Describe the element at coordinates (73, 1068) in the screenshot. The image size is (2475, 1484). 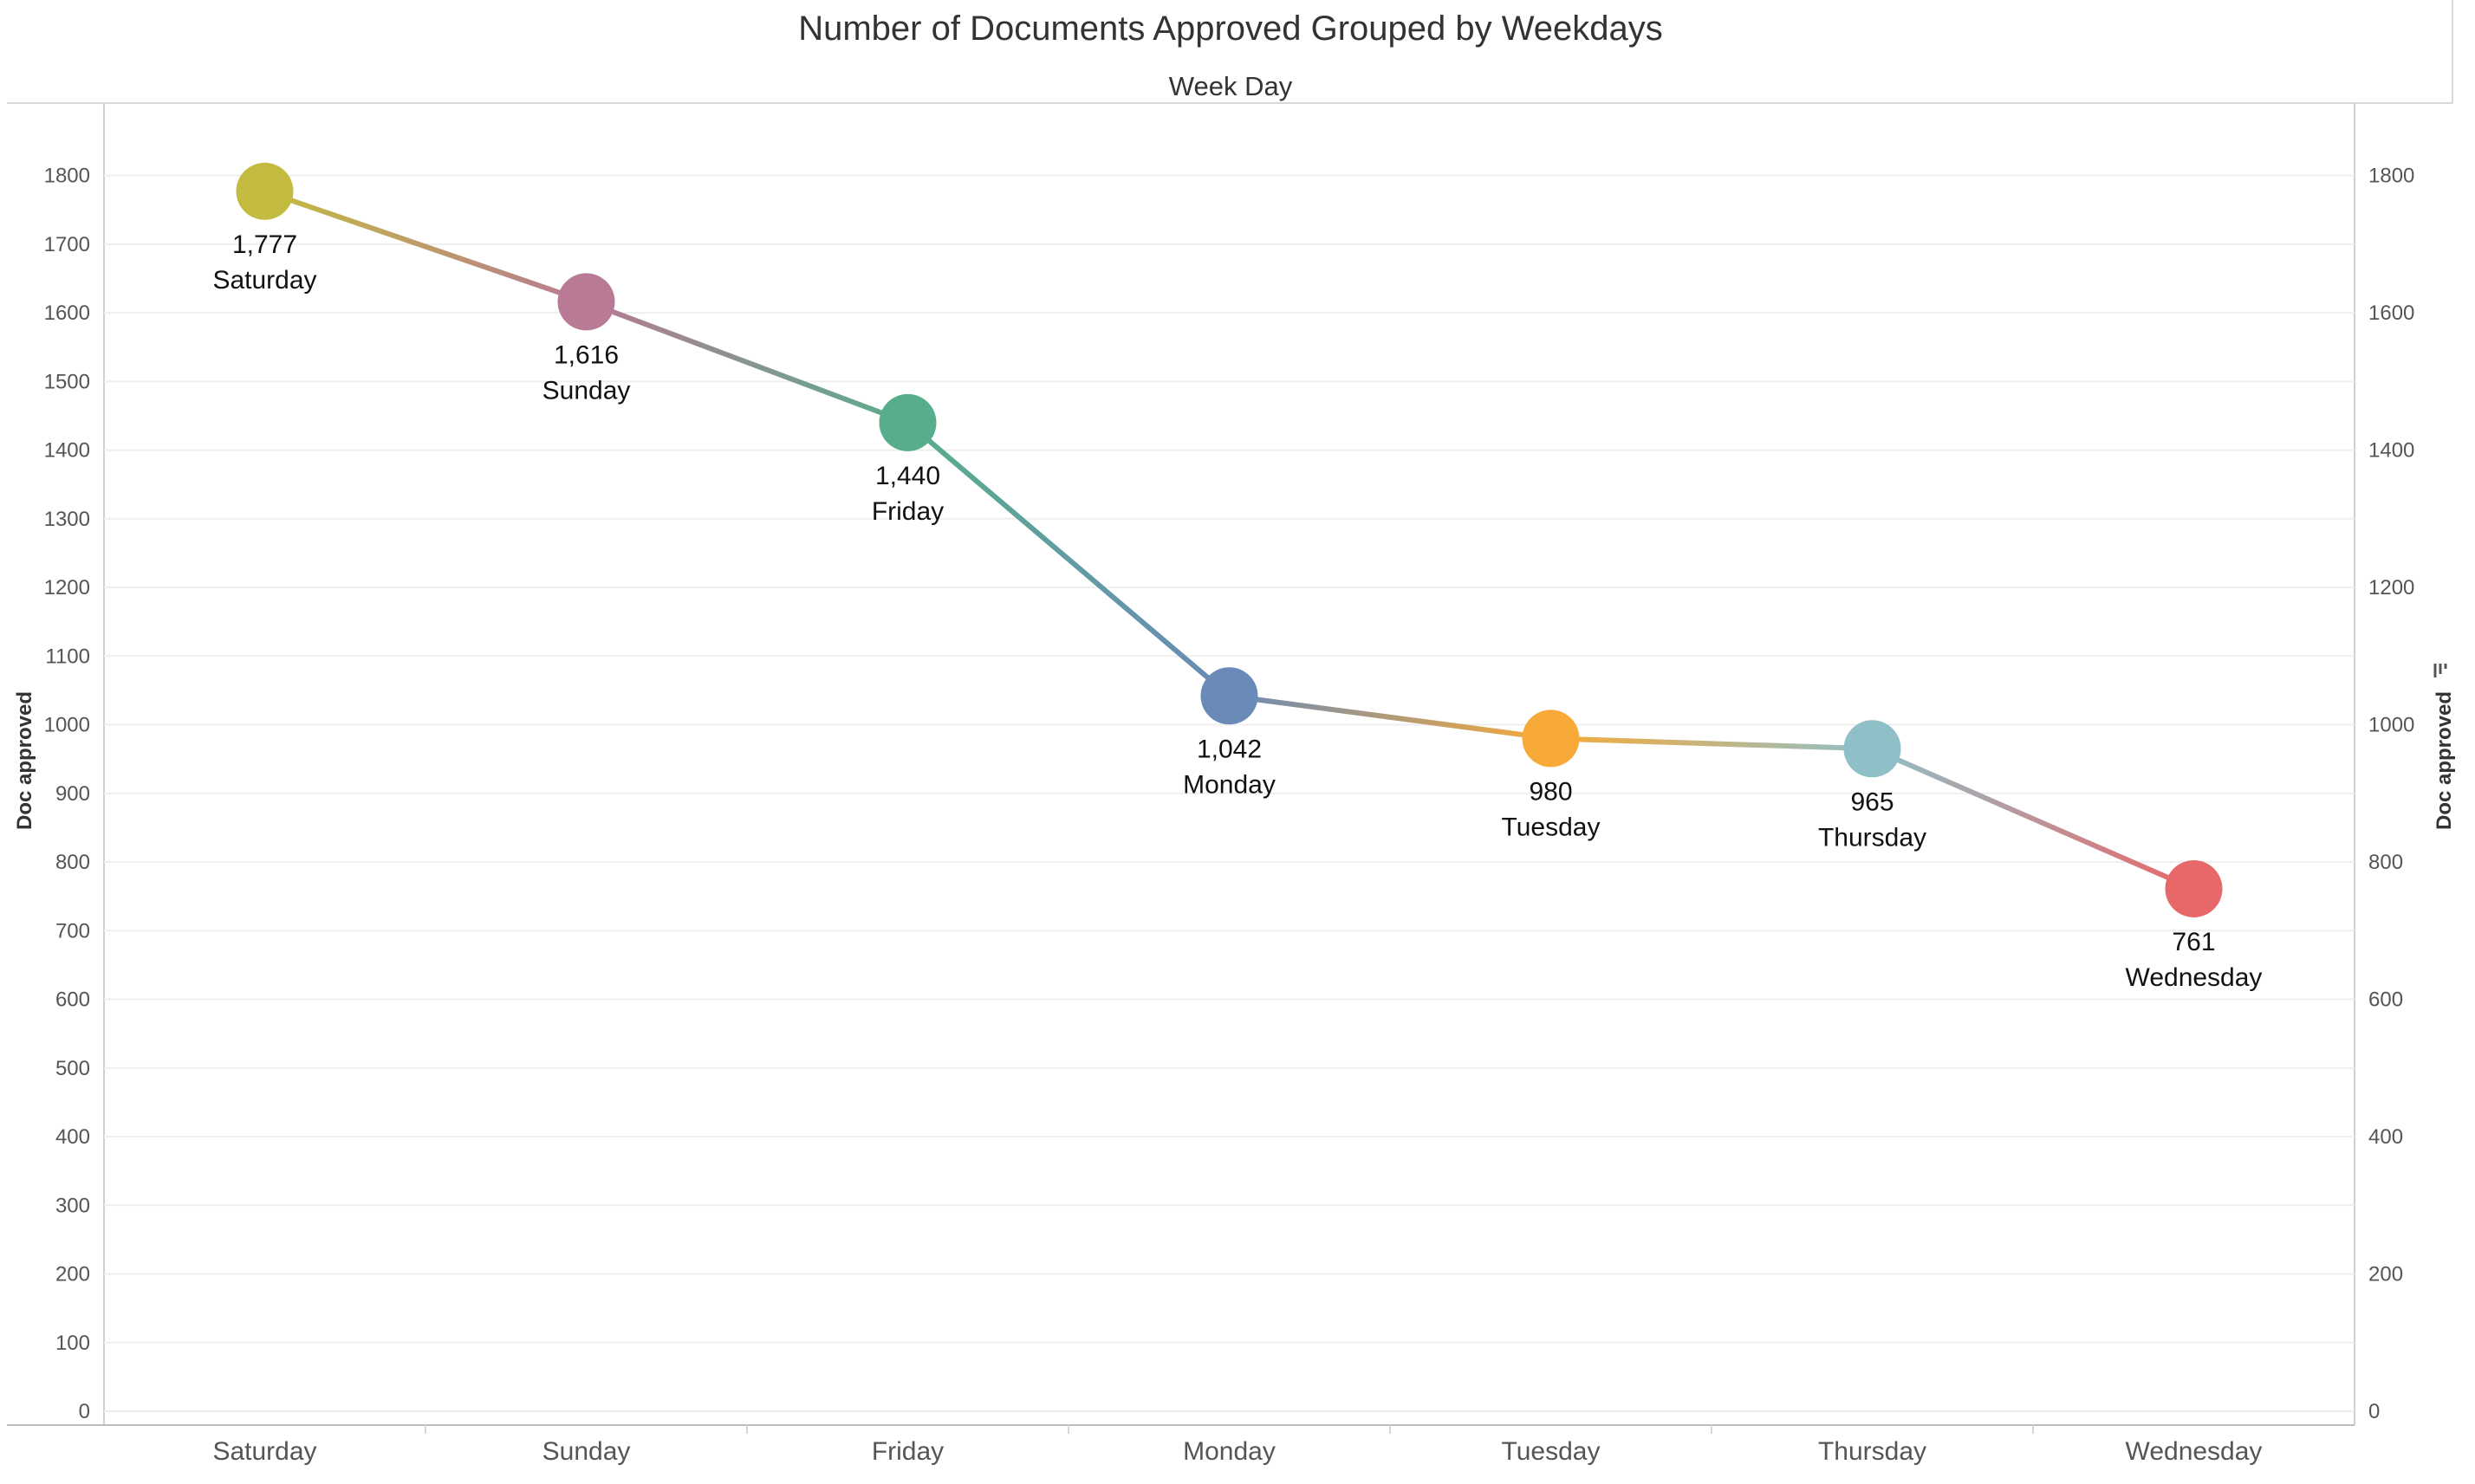
I see `left-y-tick-label: 500` at that location.